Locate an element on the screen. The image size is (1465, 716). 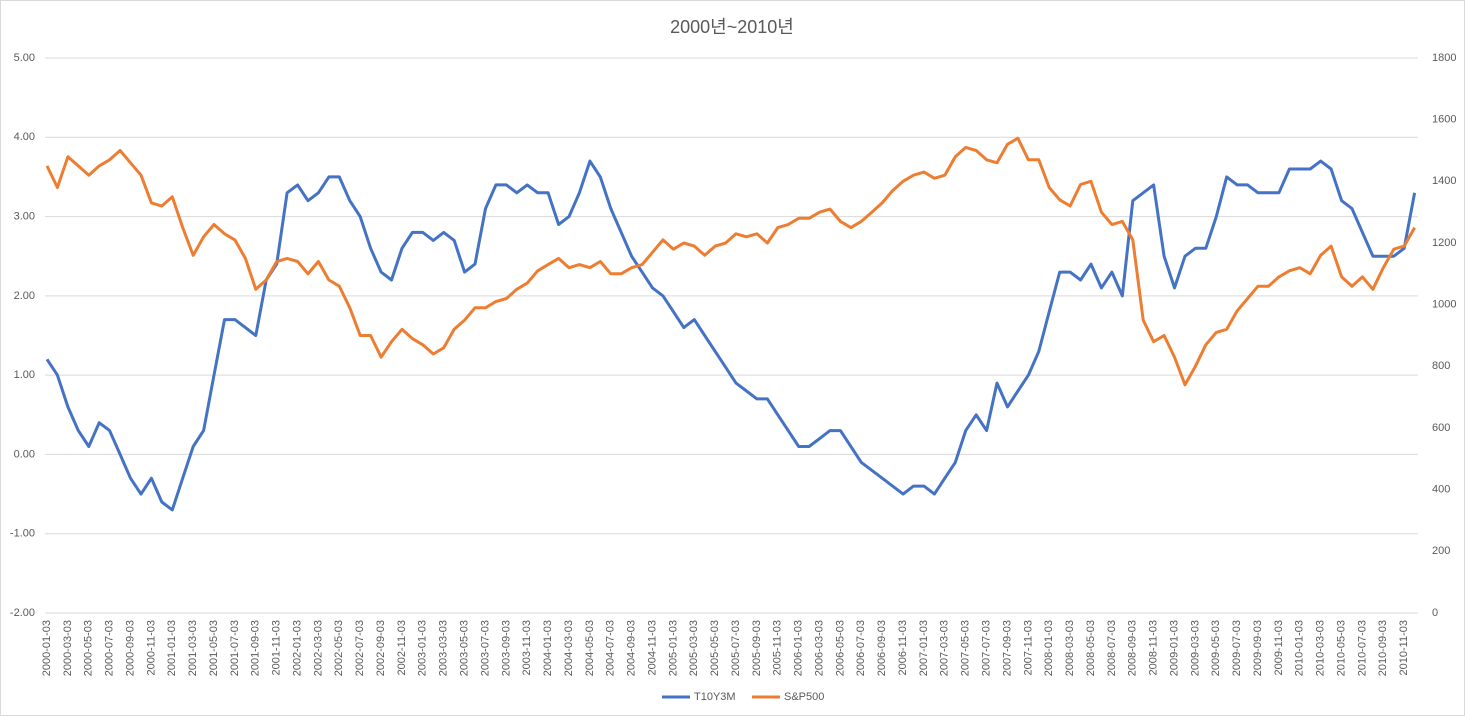
x-tick-label: 2007-01-03 is located at coordinates (924, 648).